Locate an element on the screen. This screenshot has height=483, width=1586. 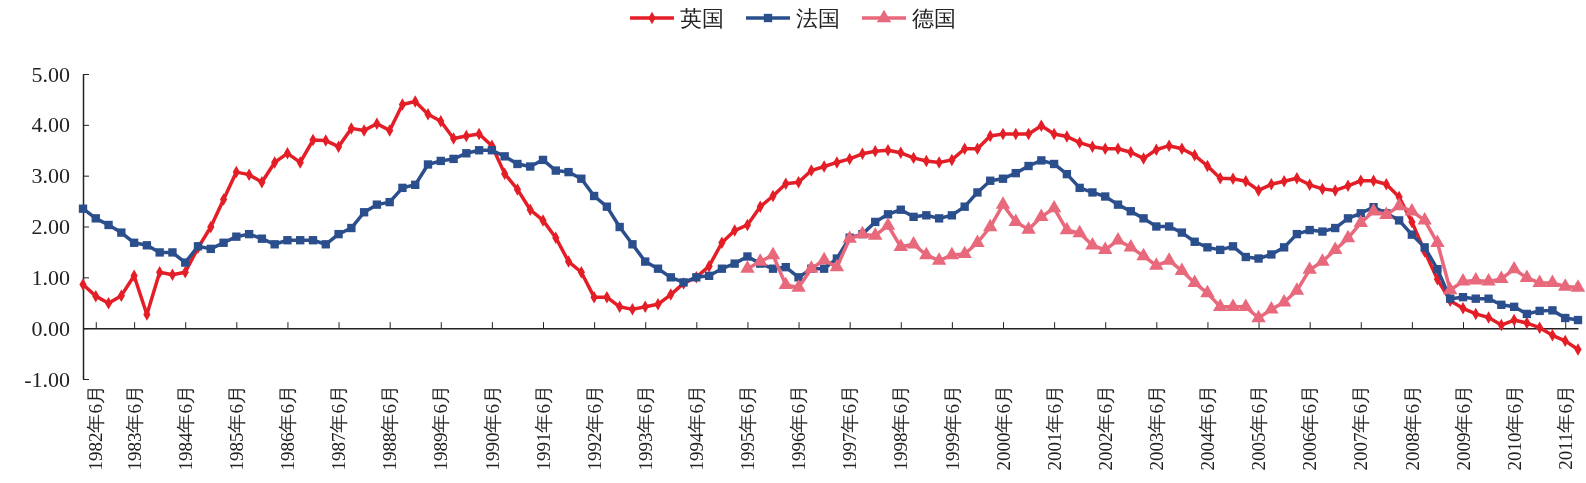
legend-label: 法国 is located at coordinates (818, 18).